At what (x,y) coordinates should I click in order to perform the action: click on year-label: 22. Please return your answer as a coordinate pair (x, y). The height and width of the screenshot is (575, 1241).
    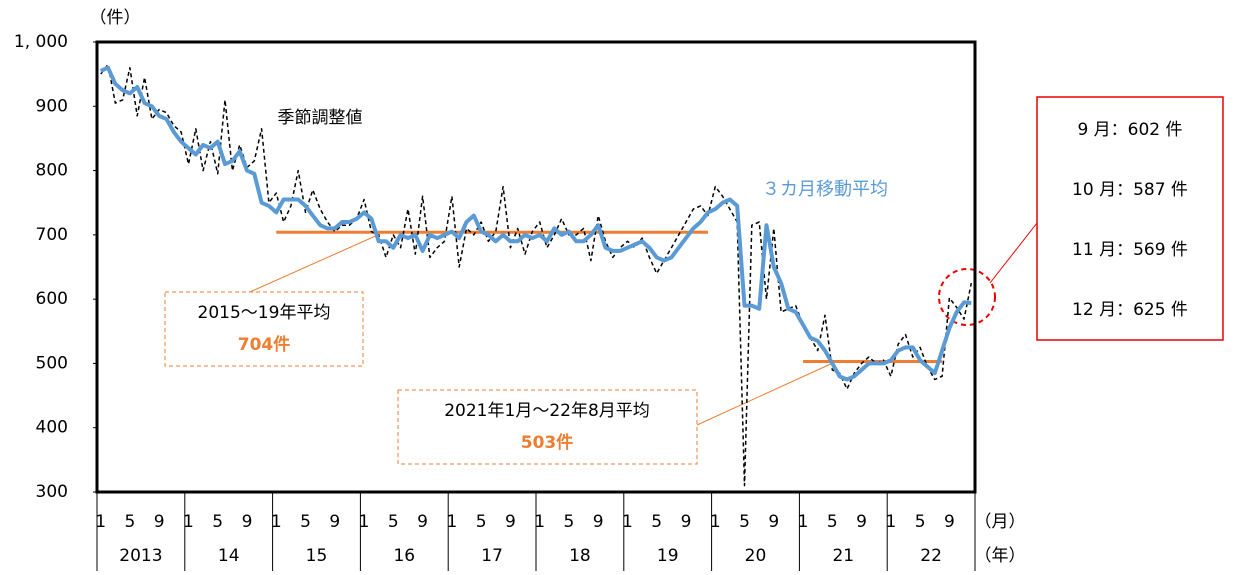
    Looking at the image, I should click on (931, 556).